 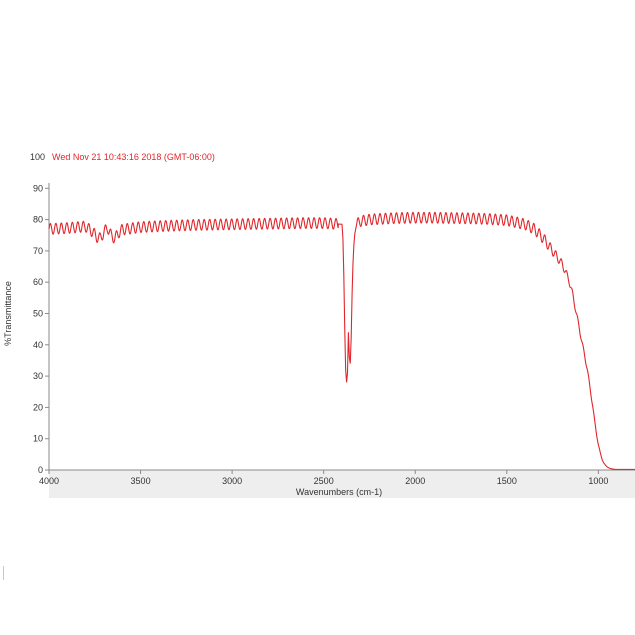 What do you see at coordinates (339, 492) in the screenshot?
I see `x-axis-title: Wavenumbers (cm-1)` at bounding box center [339, 492].